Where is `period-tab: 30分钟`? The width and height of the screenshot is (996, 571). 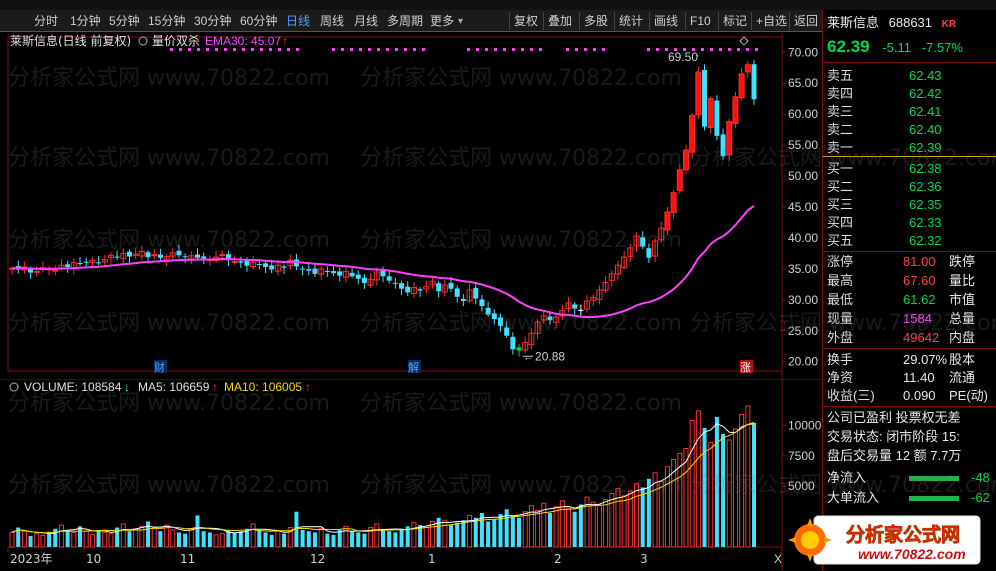
period-tab: 30分钟 is located at coordinates (213, 21).